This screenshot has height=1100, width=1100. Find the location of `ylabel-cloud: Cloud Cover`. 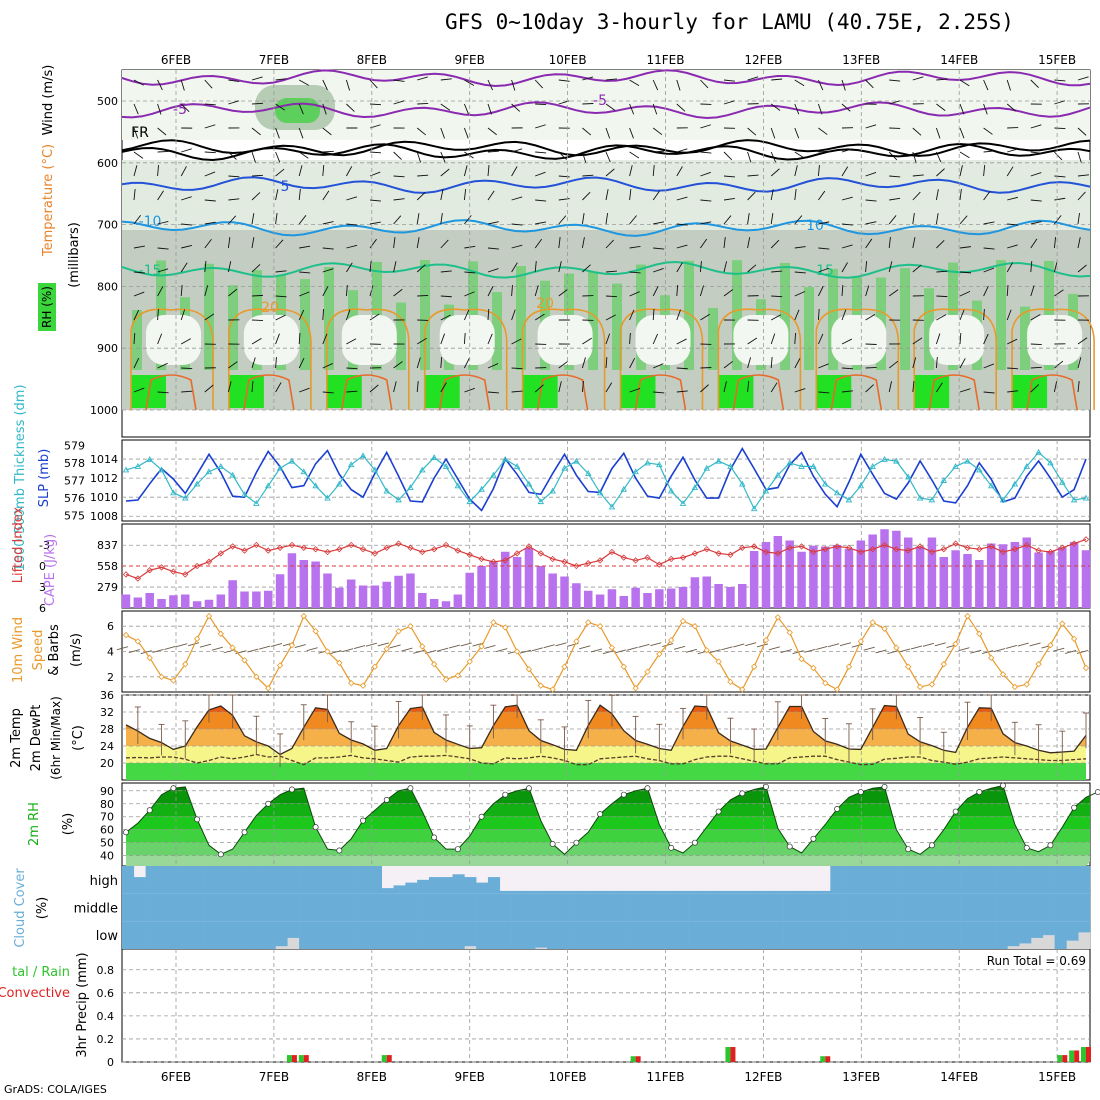

ylabel-cloud: Cloud Cover is located at coordinates (20, 908).